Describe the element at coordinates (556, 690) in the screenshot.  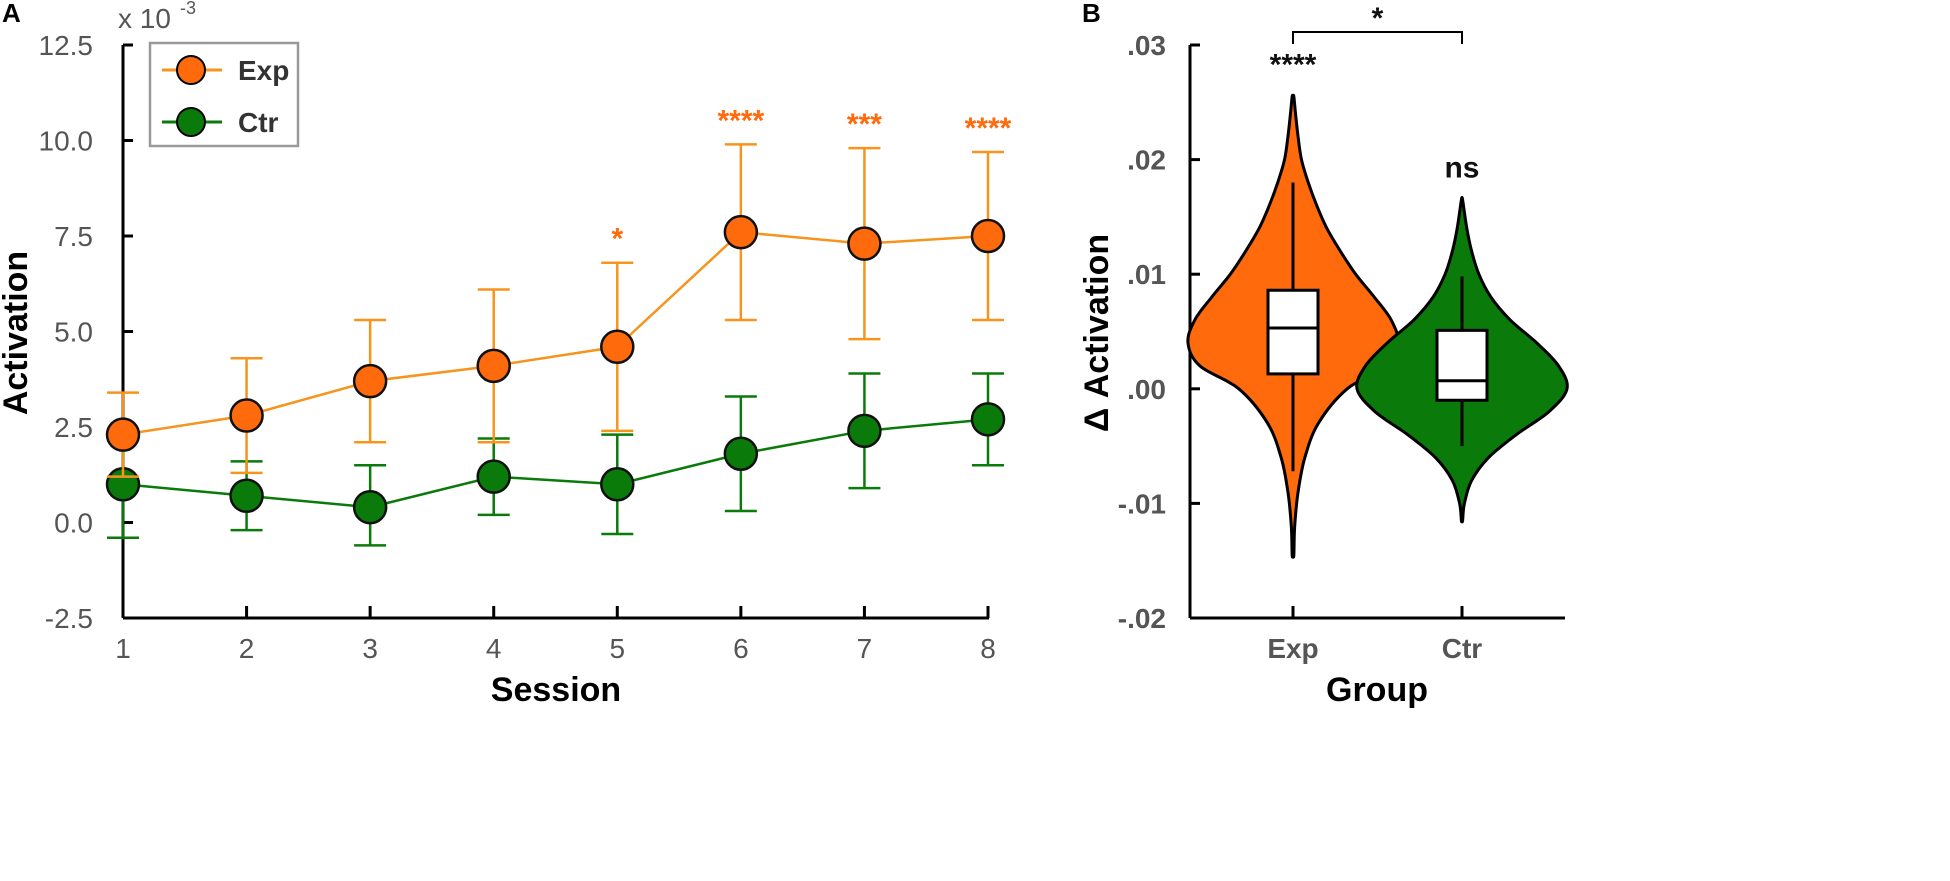
I see `panel-a-x-axis-title: Session` at that location.